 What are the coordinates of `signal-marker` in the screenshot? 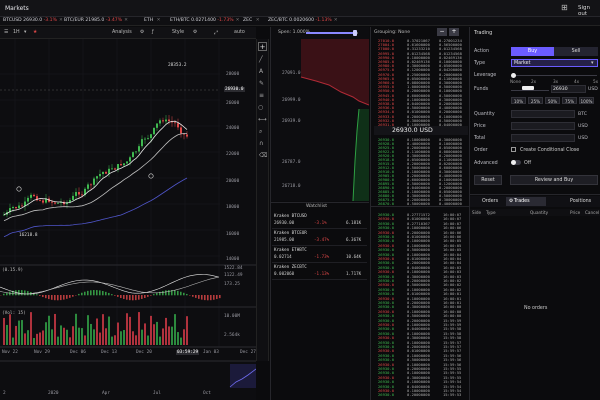 It's located at (19, 189).